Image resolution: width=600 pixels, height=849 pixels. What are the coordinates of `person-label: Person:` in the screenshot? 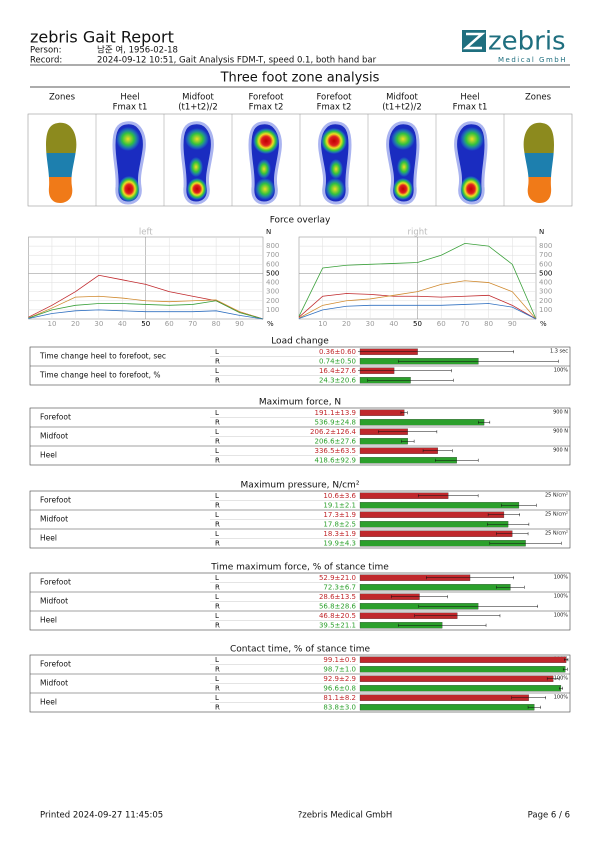 It's located at (45, 51).